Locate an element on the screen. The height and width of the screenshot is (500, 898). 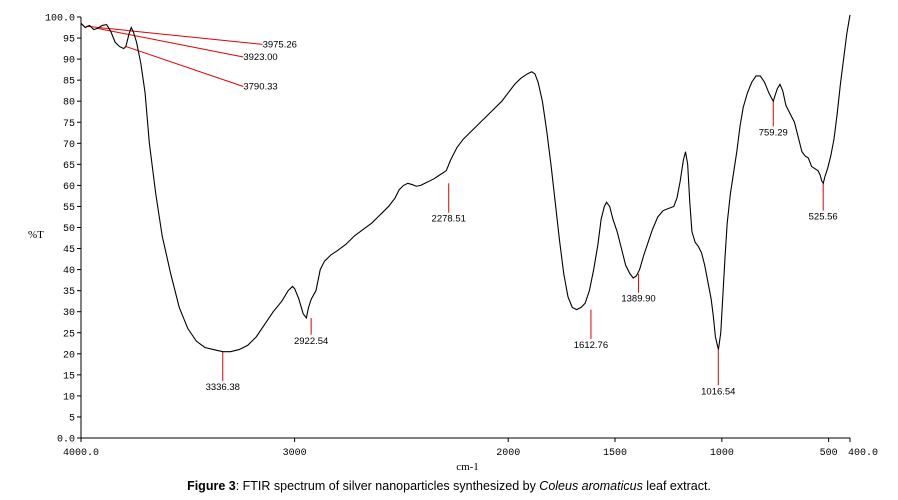
x-axis-label: cm-1 is located at coordinates (467, 467).